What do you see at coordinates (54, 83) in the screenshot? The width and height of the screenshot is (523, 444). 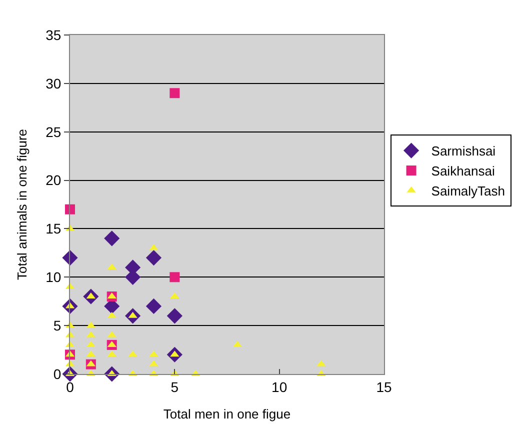 I see `y-tick-label: 30` at bounding box center [54, 83].